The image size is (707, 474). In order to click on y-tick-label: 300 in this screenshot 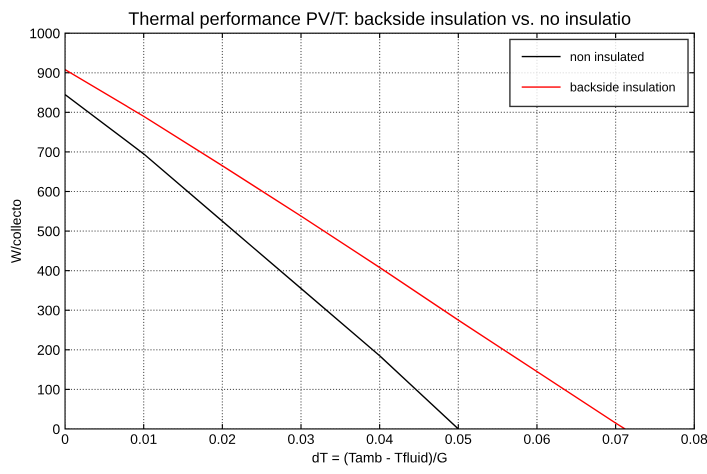, I will do `click(49, 311)`.